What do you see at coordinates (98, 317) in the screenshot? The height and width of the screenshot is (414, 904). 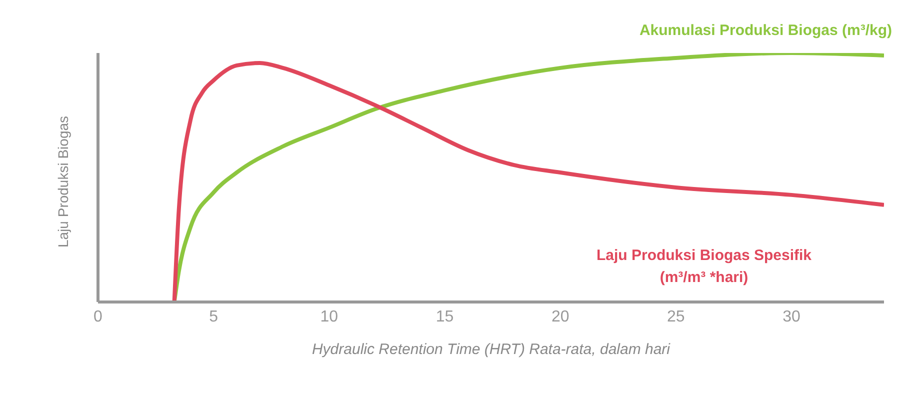 I see `x-tick-label: 0` at bounding box center [98, 317].